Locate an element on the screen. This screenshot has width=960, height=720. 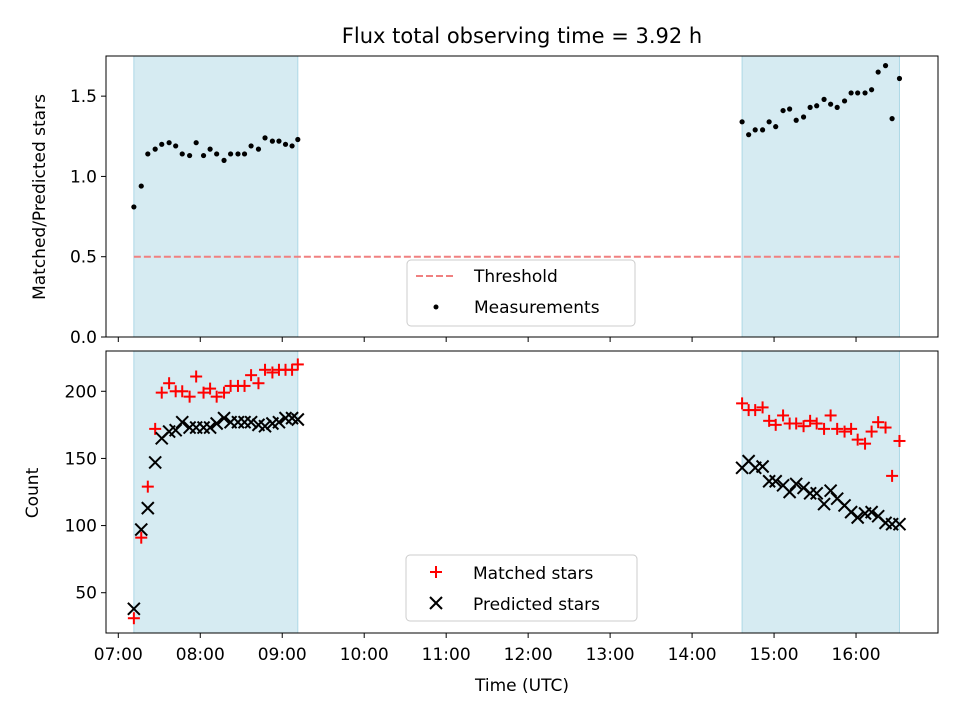
x-tick-label: 08:00 is located at coordinates (200, 655).